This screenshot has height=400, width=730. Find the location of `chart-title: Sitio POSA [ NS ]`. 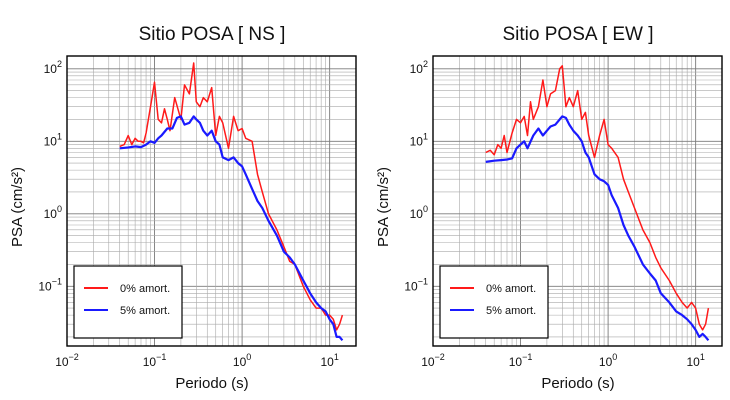

chart-title: Sitio POSA [ NS ] is located at coordinates (212, 34).